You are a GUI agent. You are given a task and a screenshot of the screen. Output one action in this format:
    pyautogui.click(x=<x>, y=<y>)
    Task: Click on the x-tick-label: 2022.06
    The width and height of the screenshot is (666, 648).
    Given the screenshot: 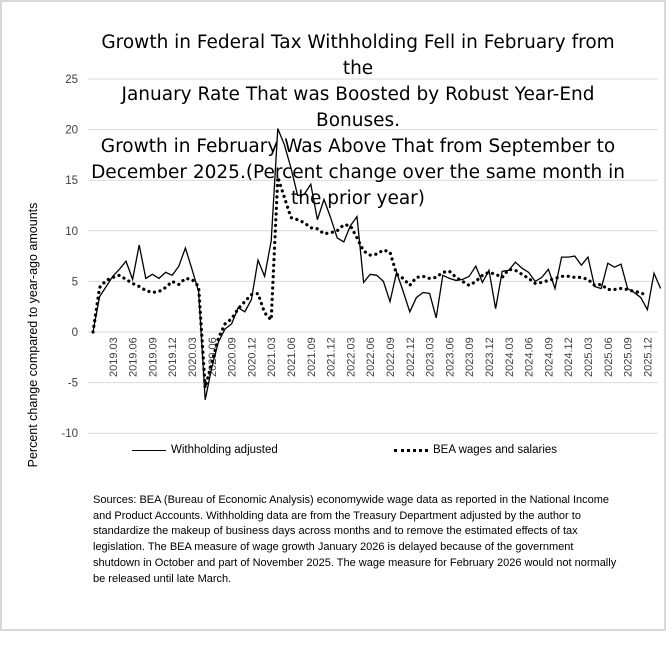 What is the action you would take?
    pyautogui.click(x=371, y=357)
    